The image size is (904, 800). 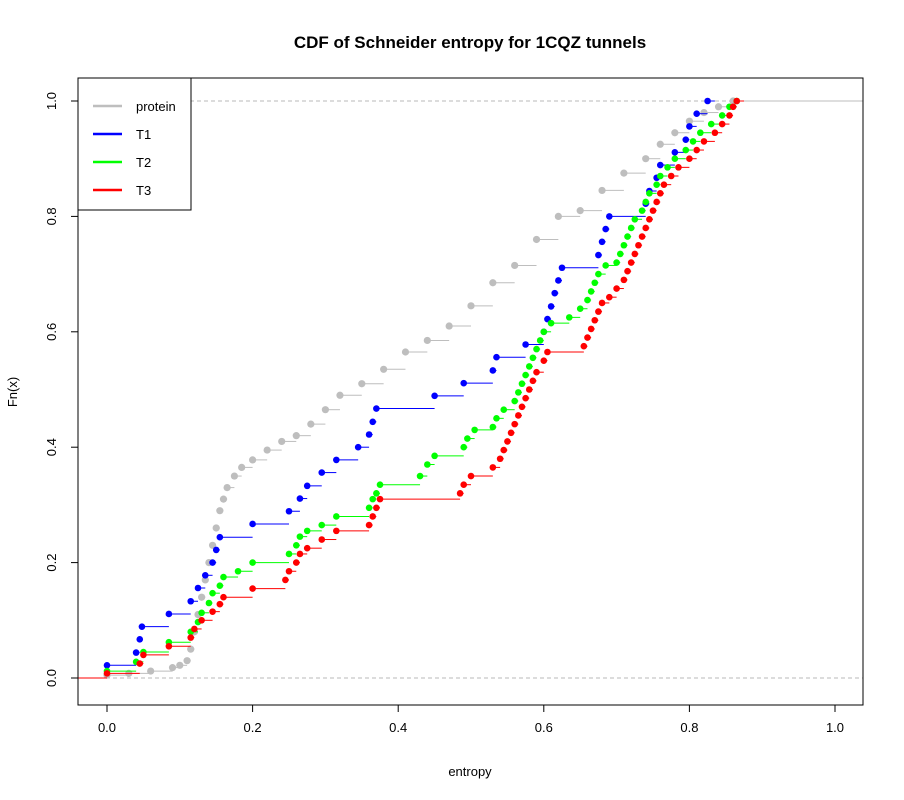 I want to click on legend-label-protein: protein, so click(x=156, y=106).